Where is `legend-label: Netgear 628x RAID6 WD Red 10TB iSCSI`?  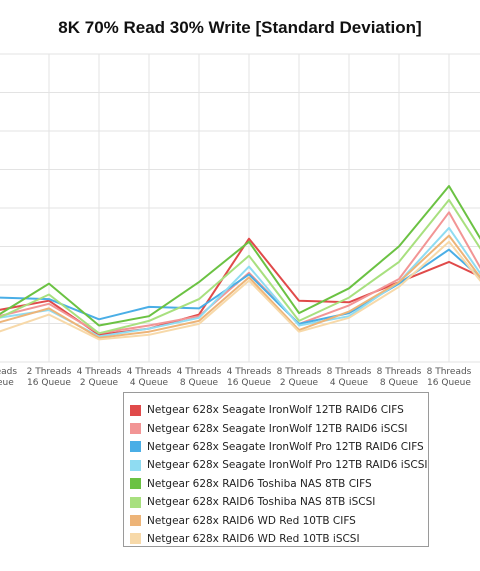
legend-label: Netgear 628x RAID6 WD Red 10TB iSCSI is located at coordinates (253, 538).